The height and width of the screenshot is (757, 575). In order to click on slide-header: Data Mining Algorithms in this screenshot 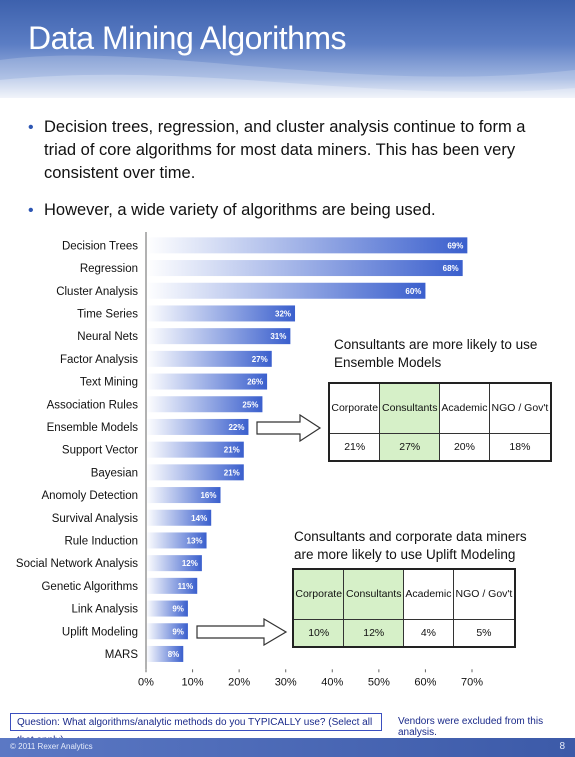, I will do `click(287, 49)`.